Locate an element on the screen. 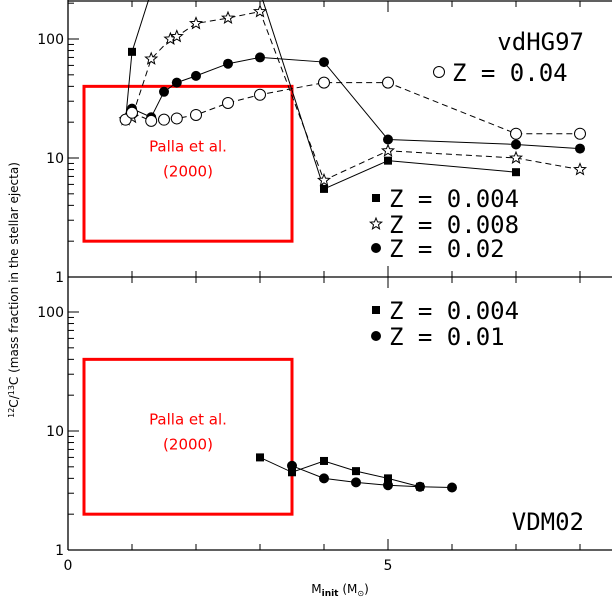  legend-label: Z = 0.01 is located at coordinates (447, 337).